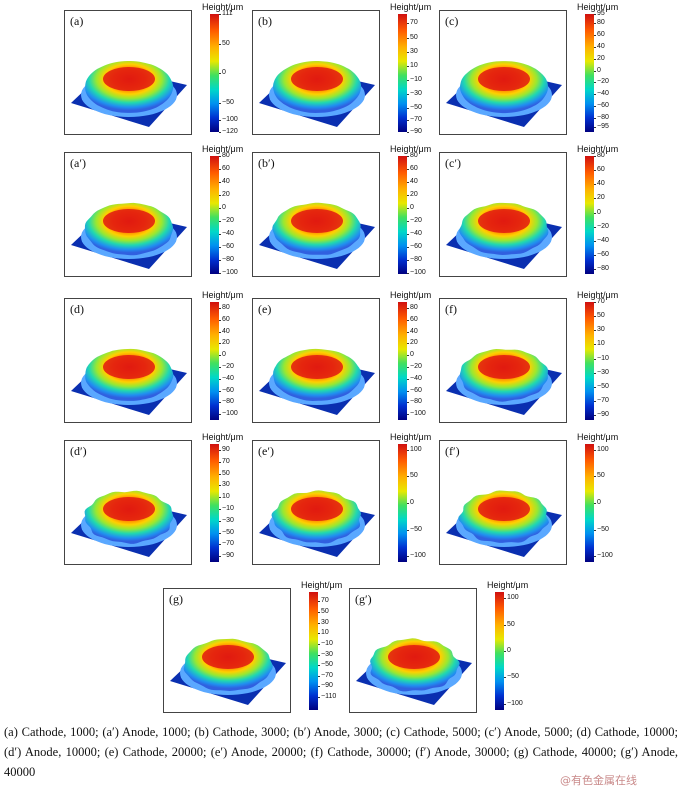 This screenshot has width=680, height=790. What do you see at coordinates (601, 127) in the screenshot?
I see `colorbar-tick-label: −95` at bounding box center [601, 127].